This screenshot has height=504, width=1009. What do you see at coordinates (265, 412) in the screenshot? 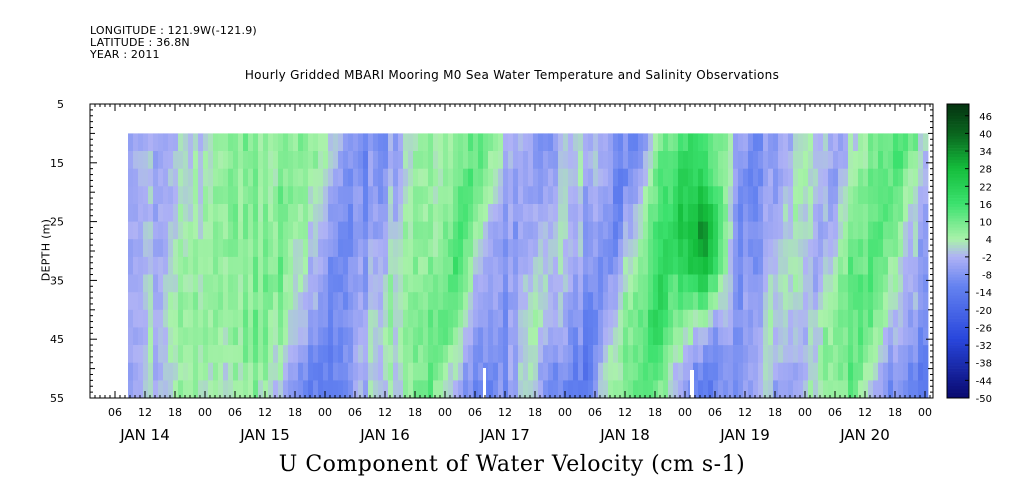
I see `x-hour-label: 12` at bounding box center [265, 412].